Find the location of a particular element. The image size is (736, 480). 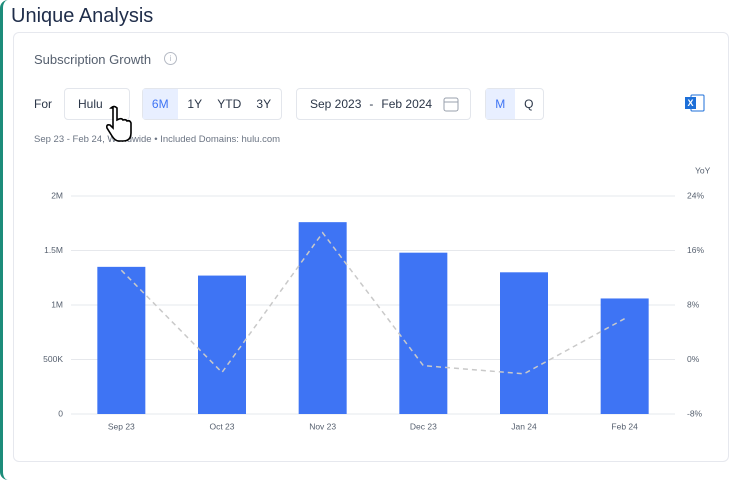

segment-option: YTD is located at coordinates (229, 104).